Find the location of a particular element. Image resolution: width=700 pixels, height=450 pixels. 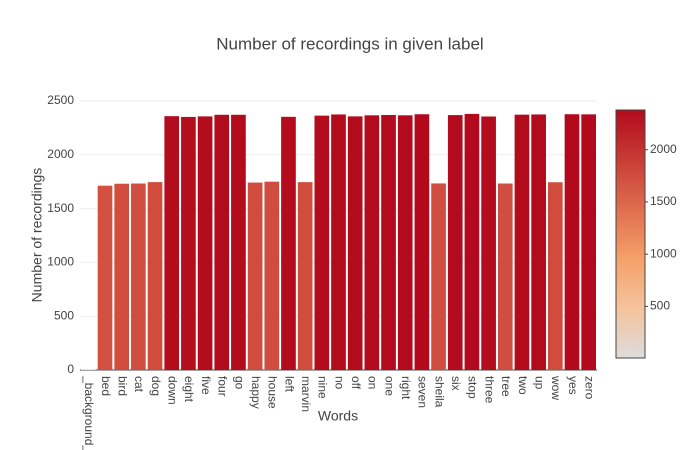

colorbar-tick-label: 1500 is located at coordinates (663, 201).